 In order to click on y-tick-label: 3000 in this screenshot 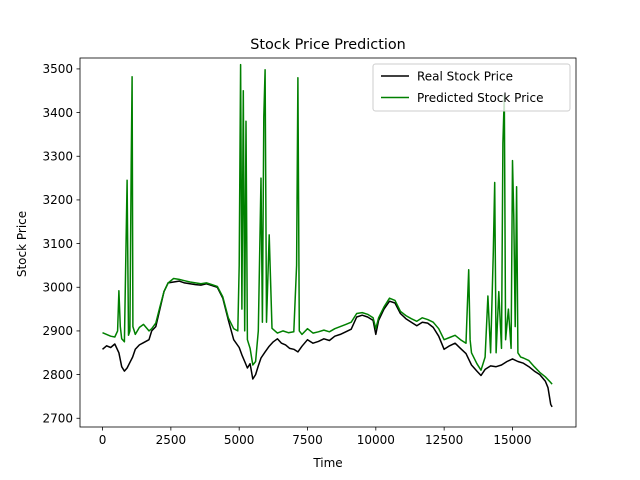, I will do `click(57, 288)`.